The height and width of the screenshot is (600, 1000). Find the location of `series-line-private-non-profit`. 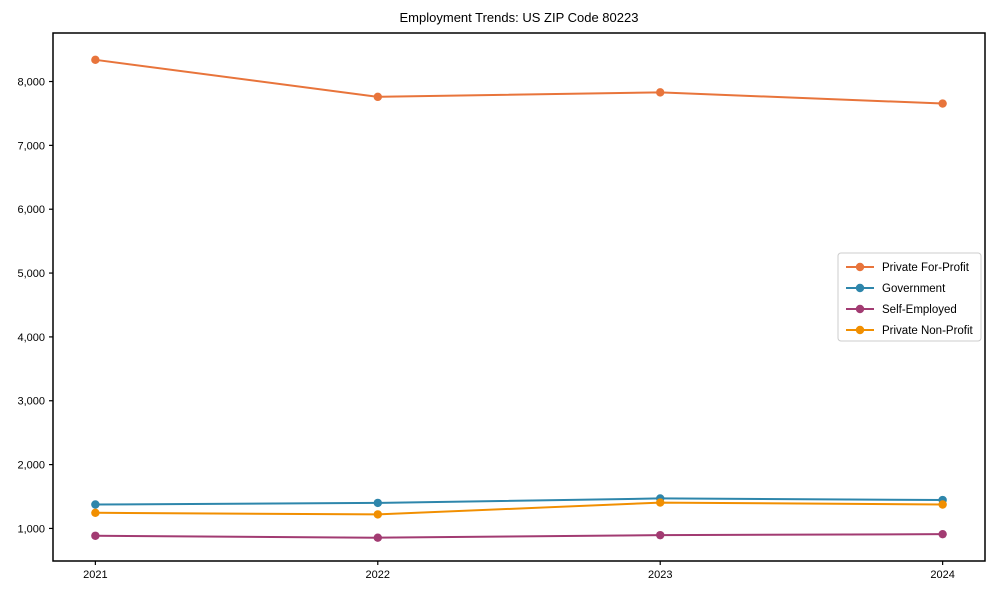

series-line-private-non-profit is located at coordinates (519, 508).